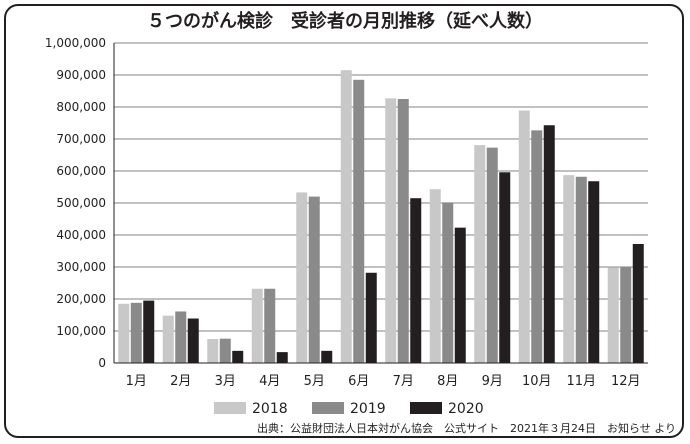 The height and width of the screenshot is (444, 690). Describe the element at coordinates (447, 381) in the screenshot. I see `x-tick-label: 8月` at that location.